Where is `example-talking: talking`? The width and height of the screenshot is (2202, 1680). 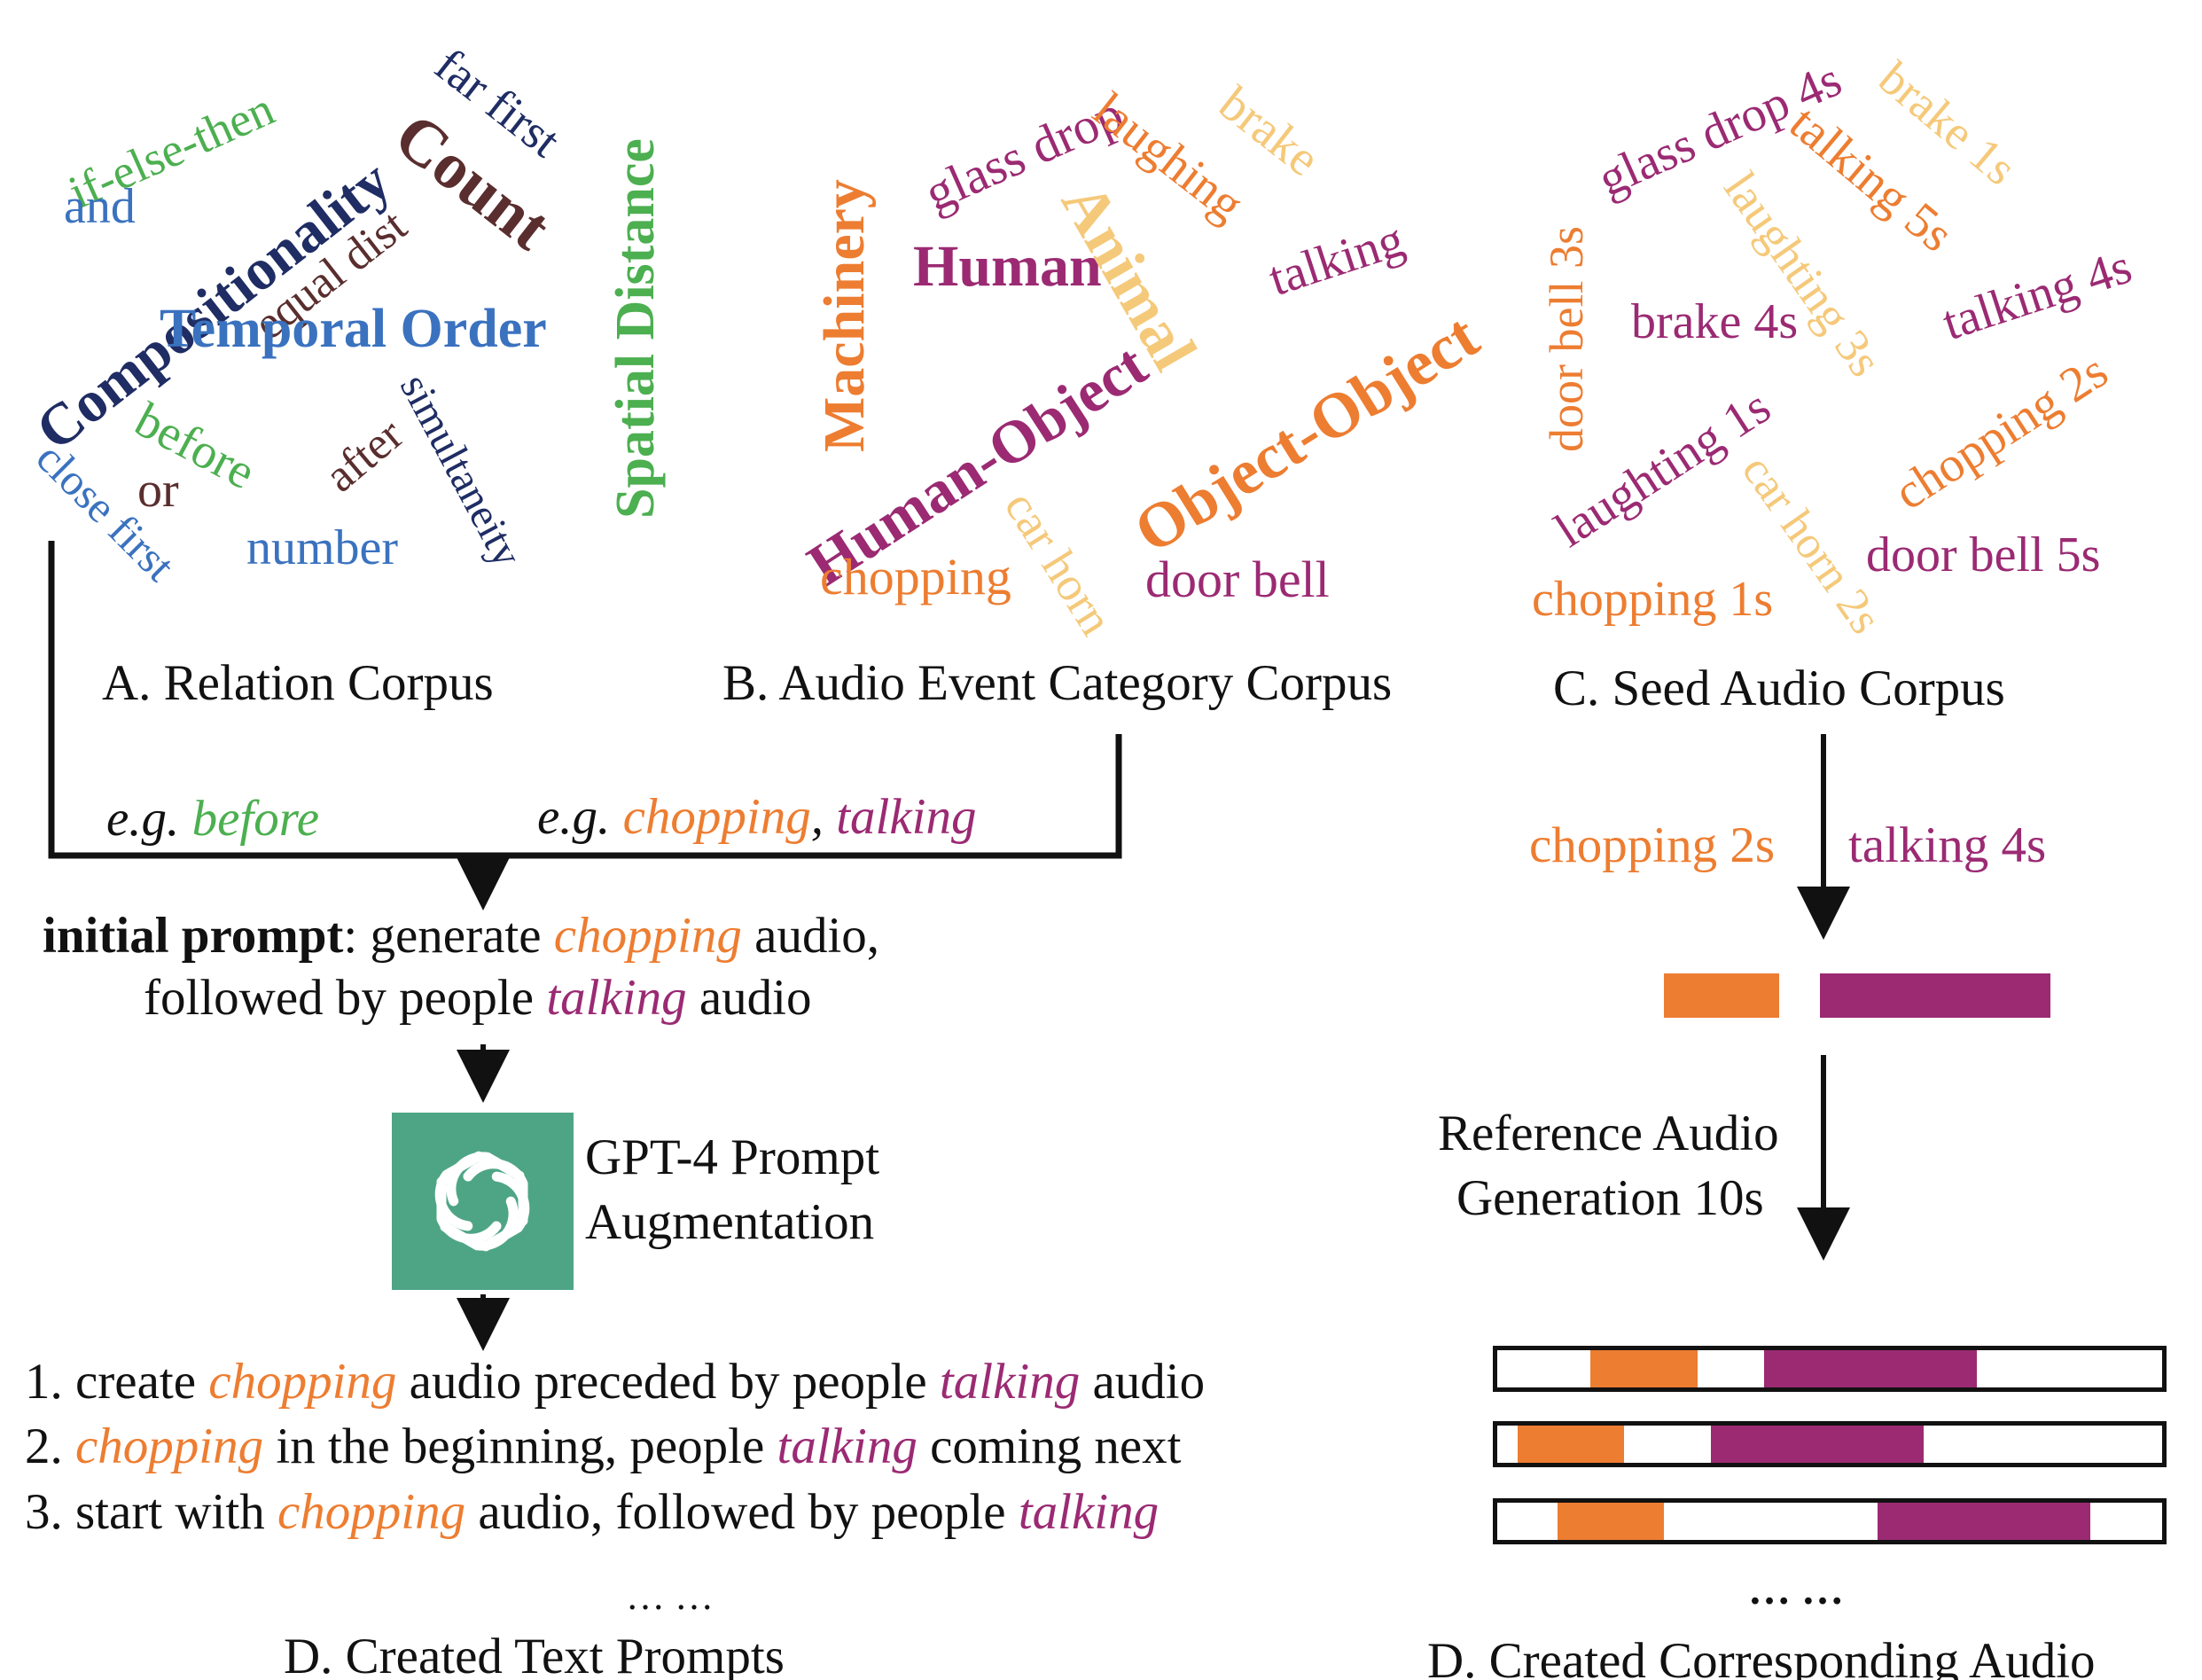
example-talking: talking is located at coordinates (907, 817).